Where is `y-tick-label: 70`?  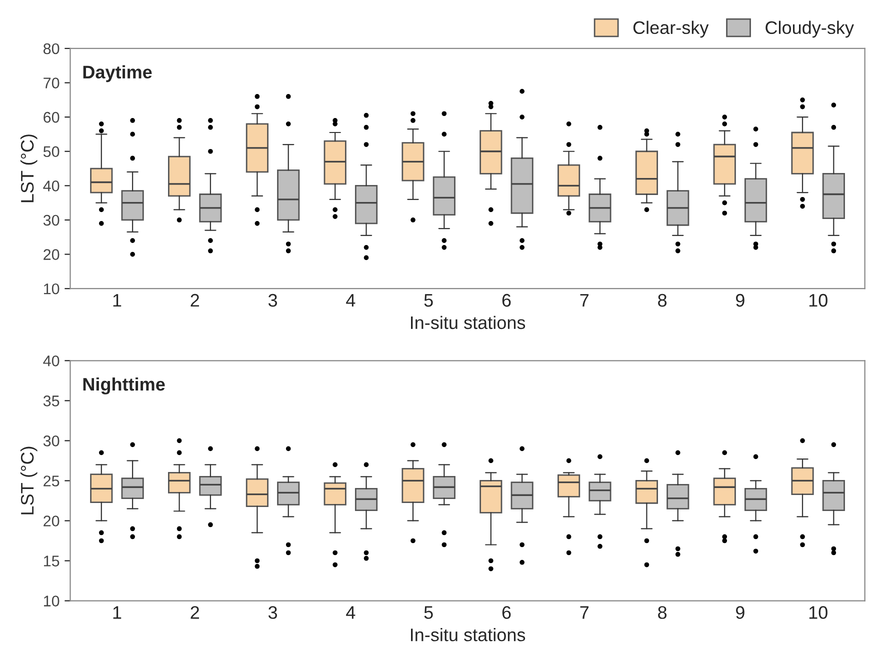
y-tick-label: 70 is located at coordinates (52, 83).